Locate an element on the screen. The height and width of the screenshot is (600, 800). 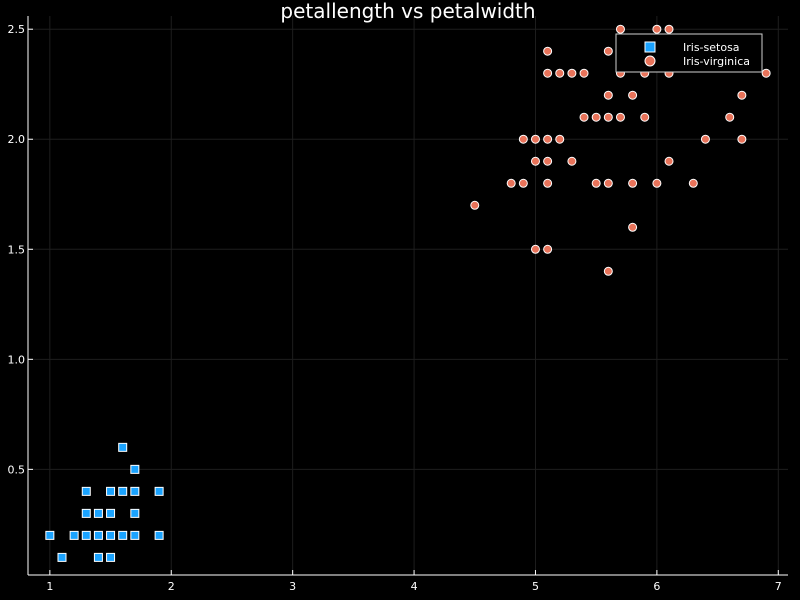
x-tick-label: 3 is located at coordinates (292, 586).